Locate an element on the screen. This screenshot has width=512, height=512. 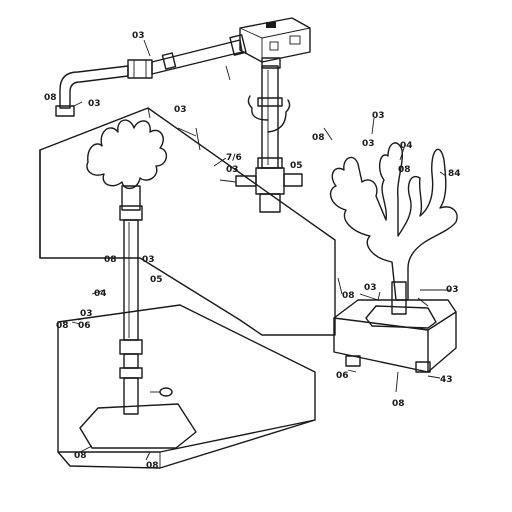
label-planter-left: 06 is located at coordinates (342, 376).